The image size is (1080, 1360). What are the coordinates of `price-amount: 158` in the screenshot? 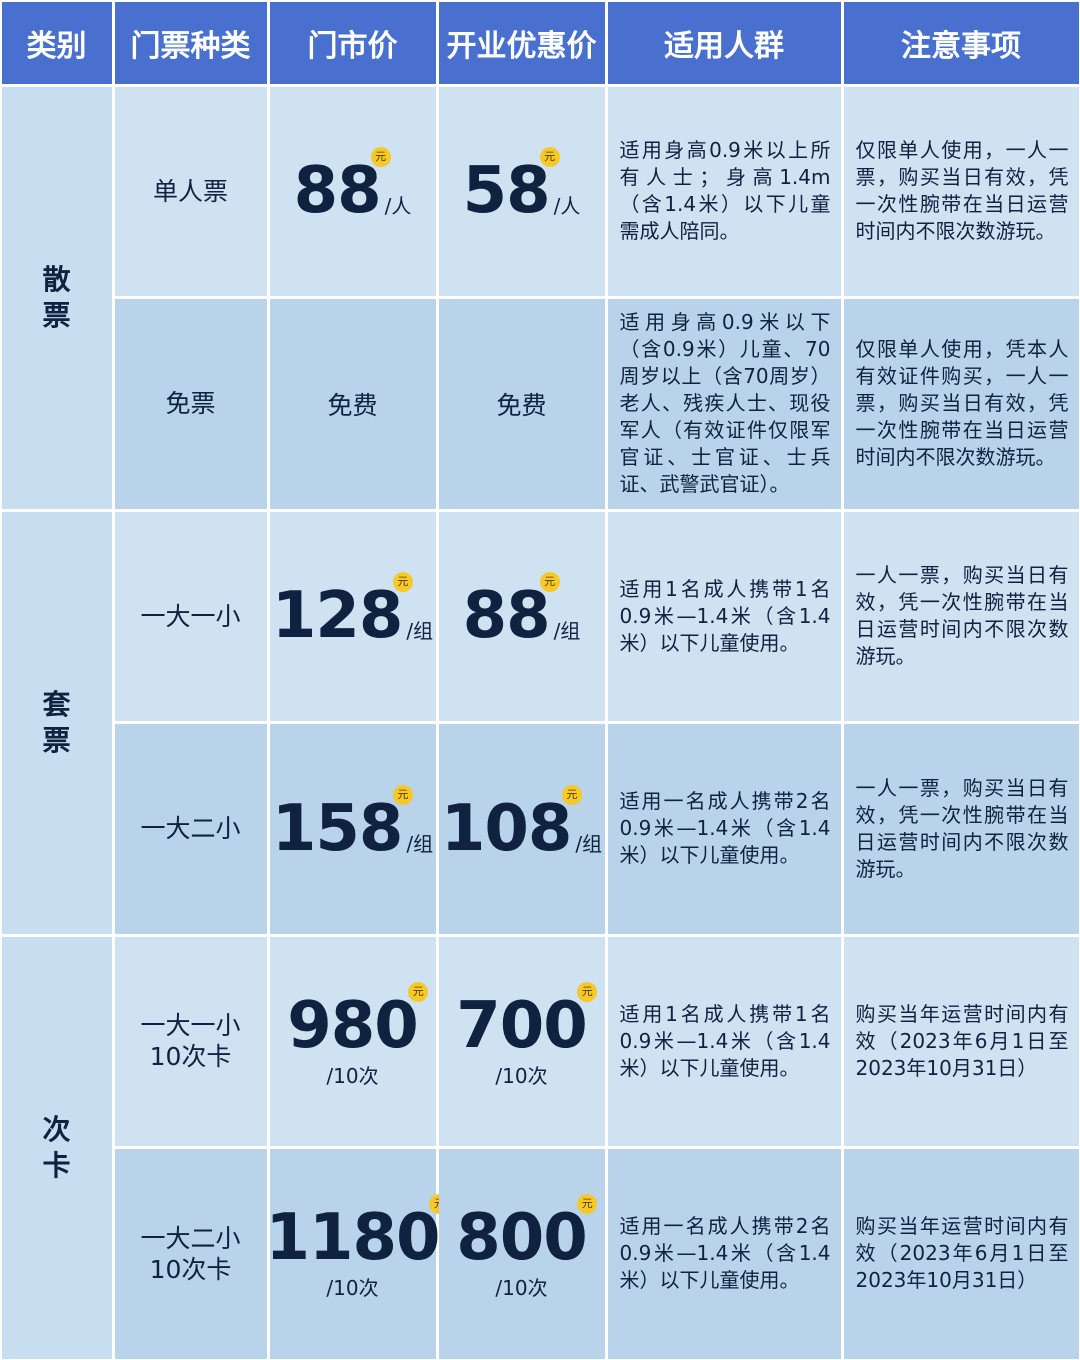 It's located at (337, 828).